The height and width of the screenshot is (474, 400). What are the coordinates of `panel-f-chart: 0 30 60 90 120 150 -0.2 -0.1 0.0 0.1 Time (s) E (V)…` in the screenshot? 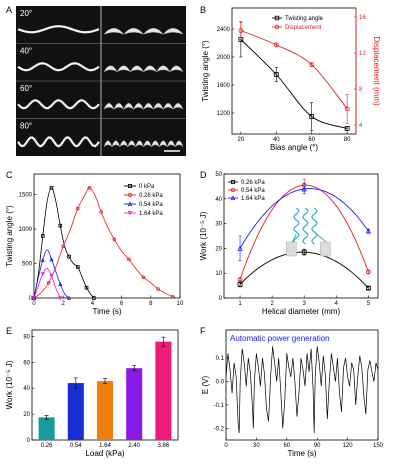 It's located at (292, 393).